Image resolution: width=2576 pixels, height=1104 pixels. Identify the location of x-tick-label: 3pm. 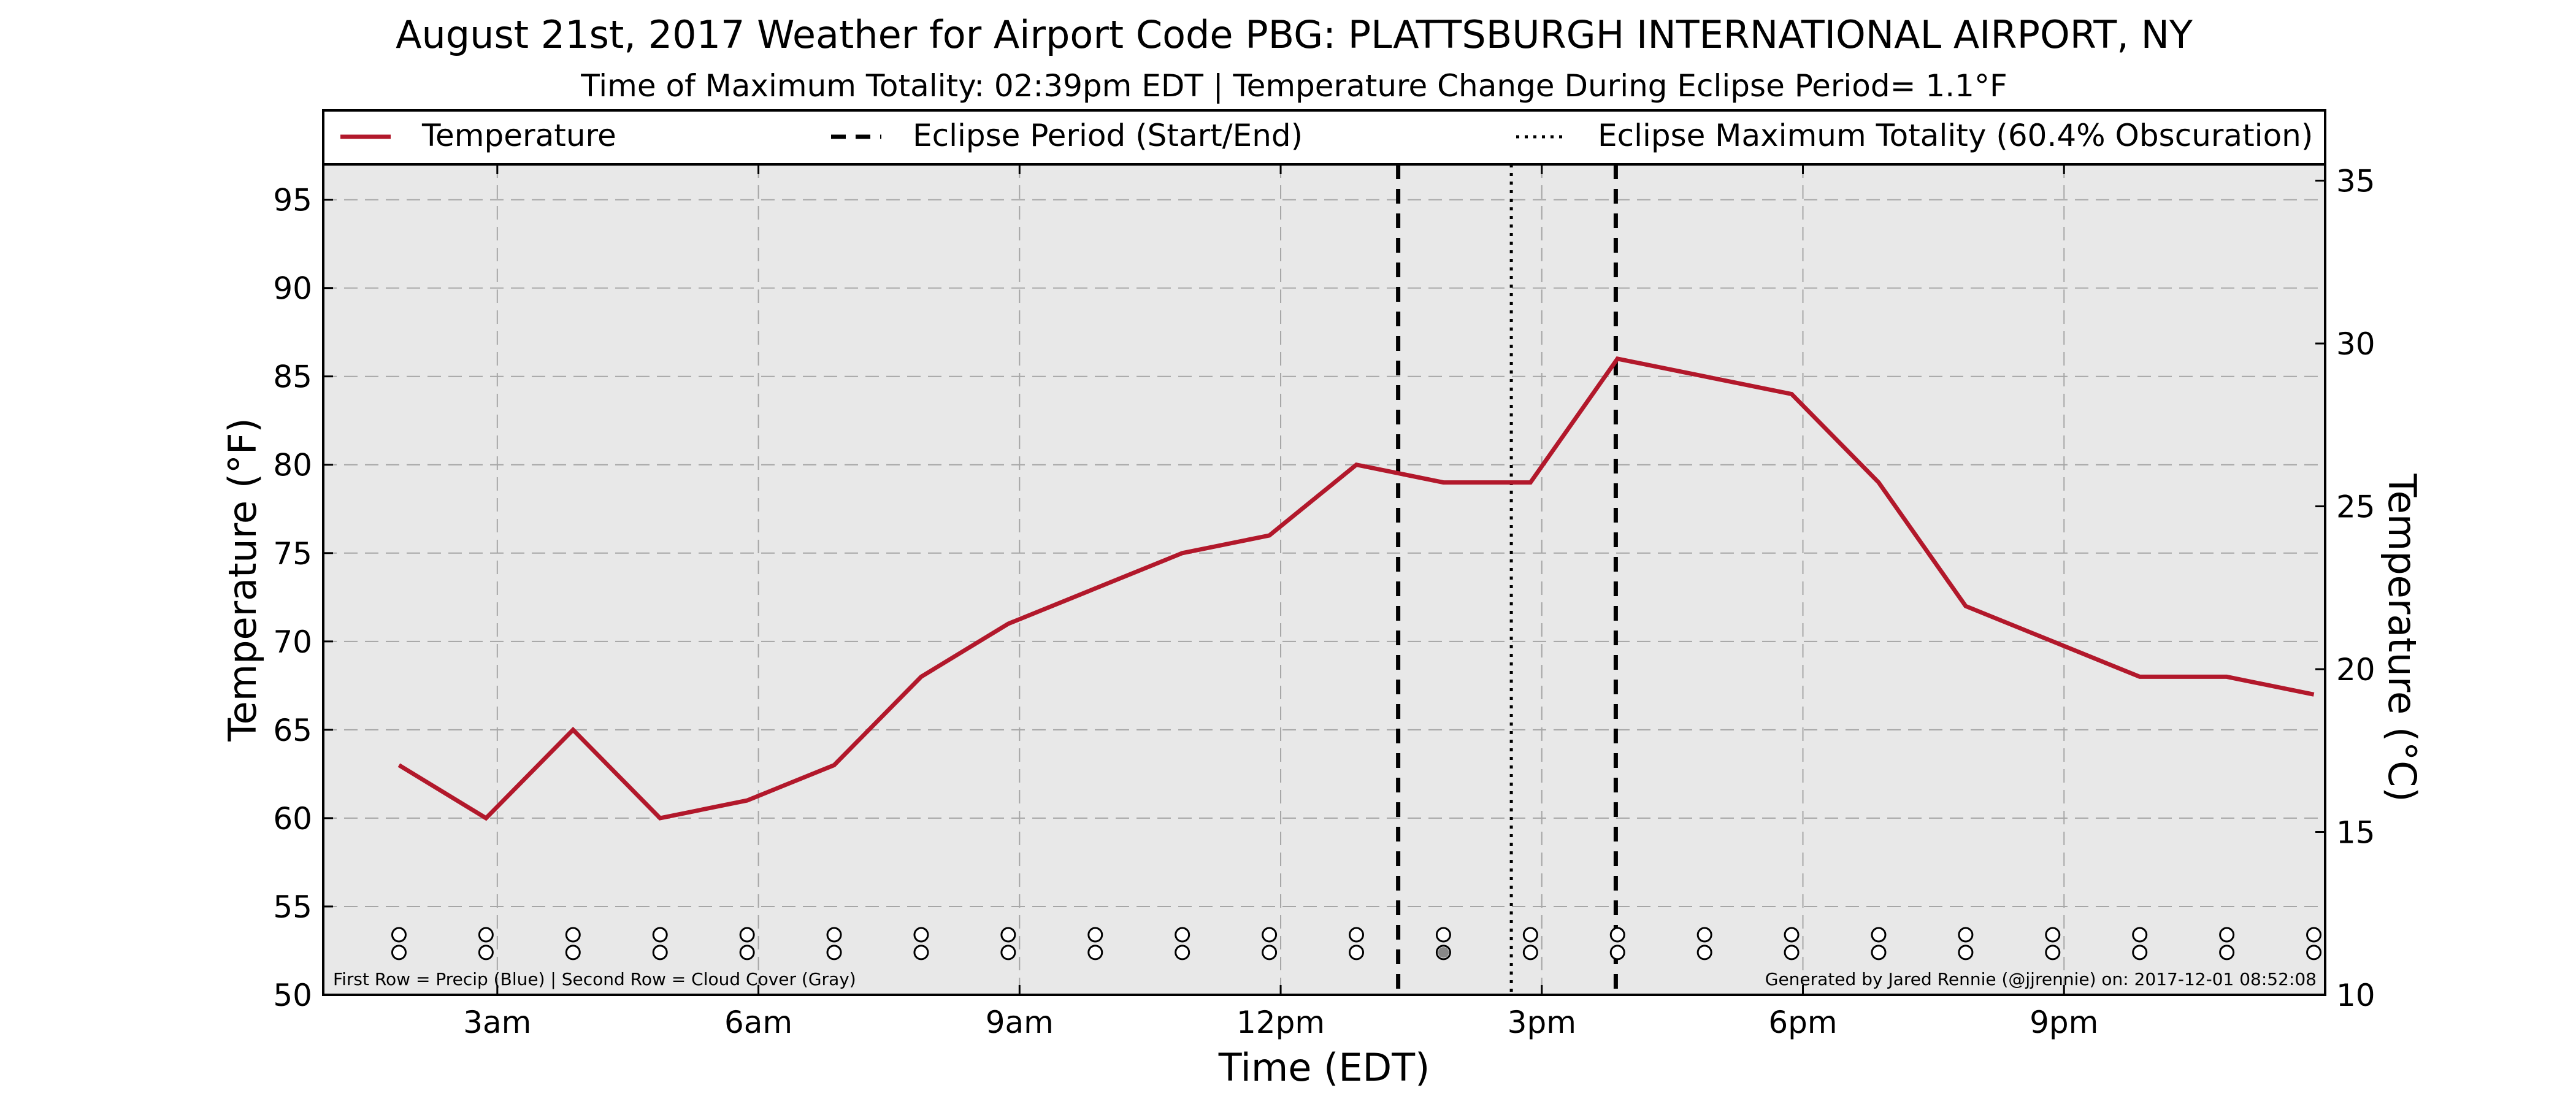
(1542, 1022).